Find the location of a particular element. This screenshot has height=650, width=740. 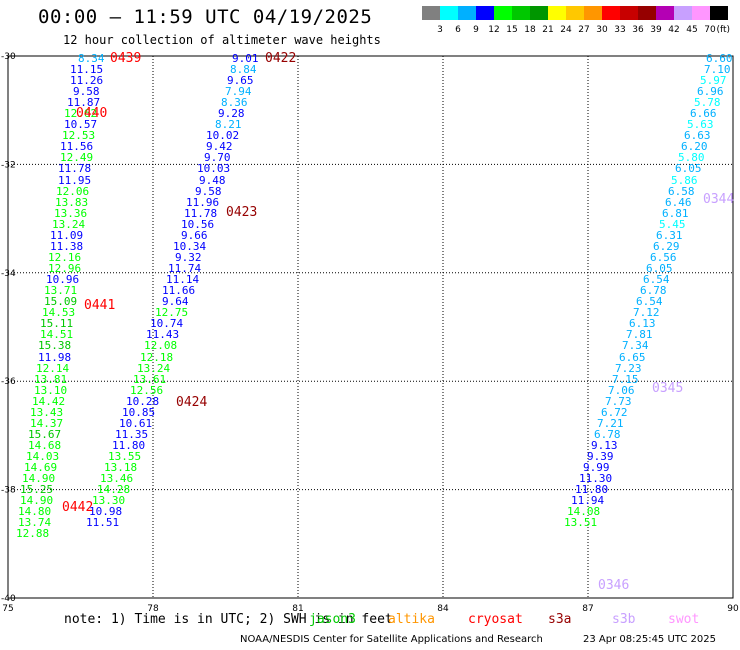

wave-height-label: 9.48 is located at coordinates (212, 180).